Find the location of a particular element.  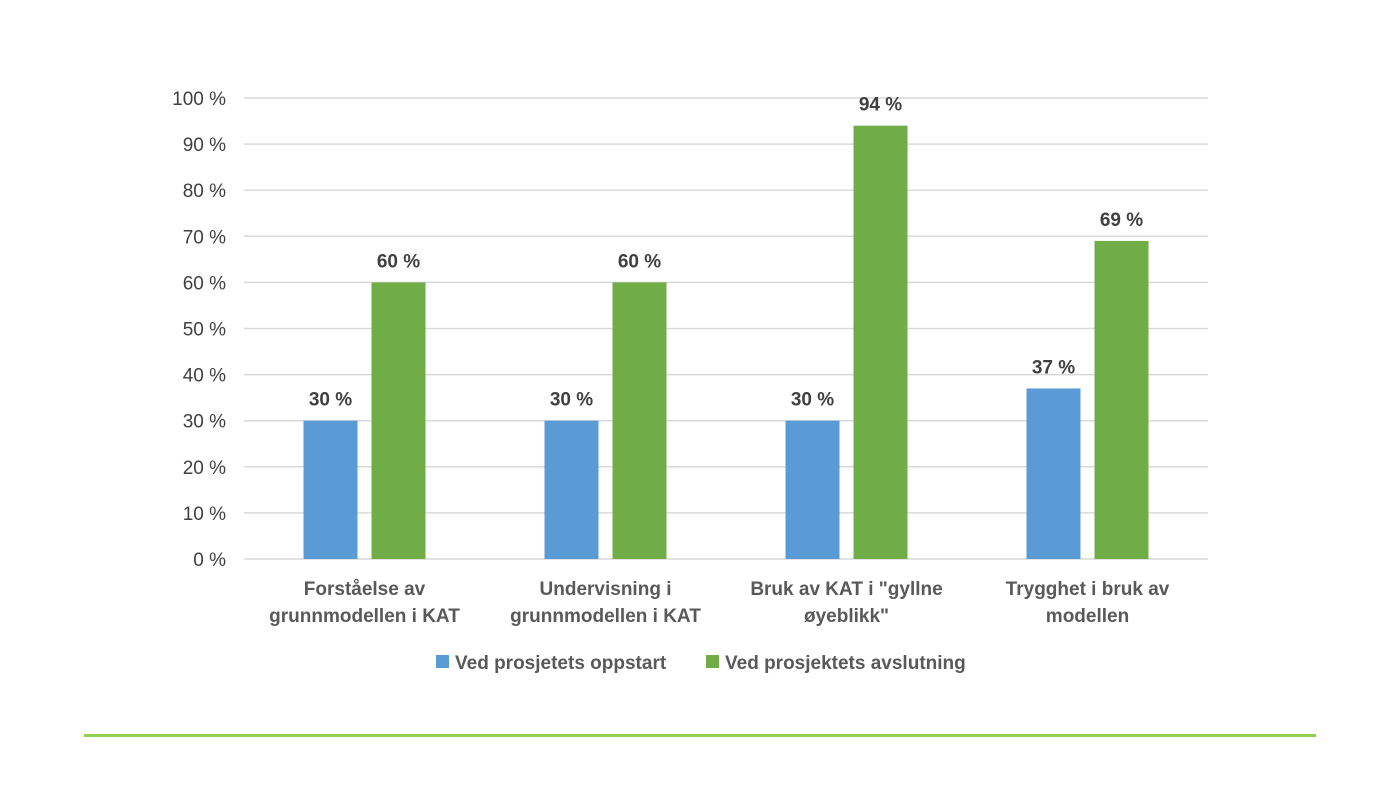

category-label: Forståelse av is located at coordinates (365, 589).